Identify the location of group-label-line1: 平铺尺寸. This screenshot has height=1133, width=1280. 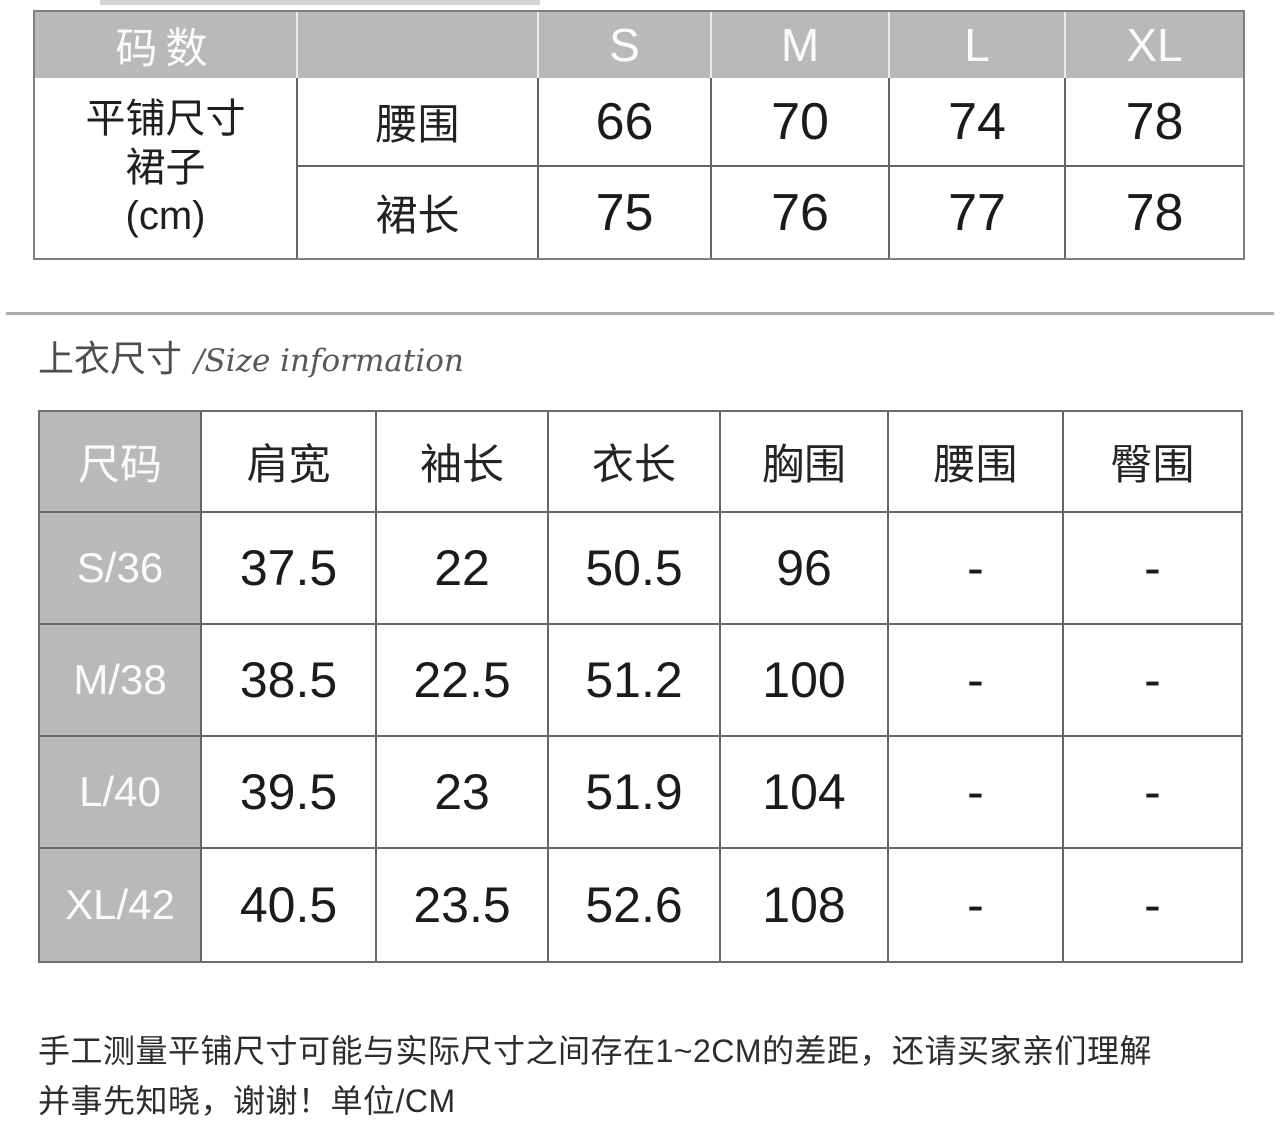
(165, 118).